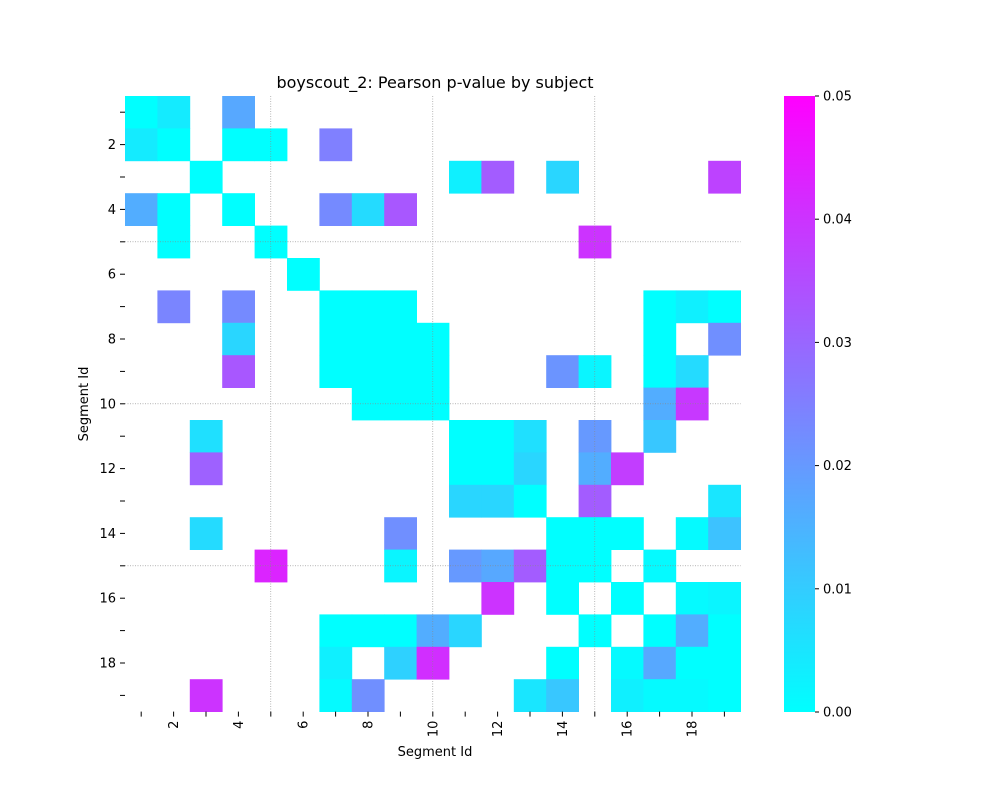 The image size is (1000, 800). I want to click on heatmap-cell-r19-c19, so click(724, 695).